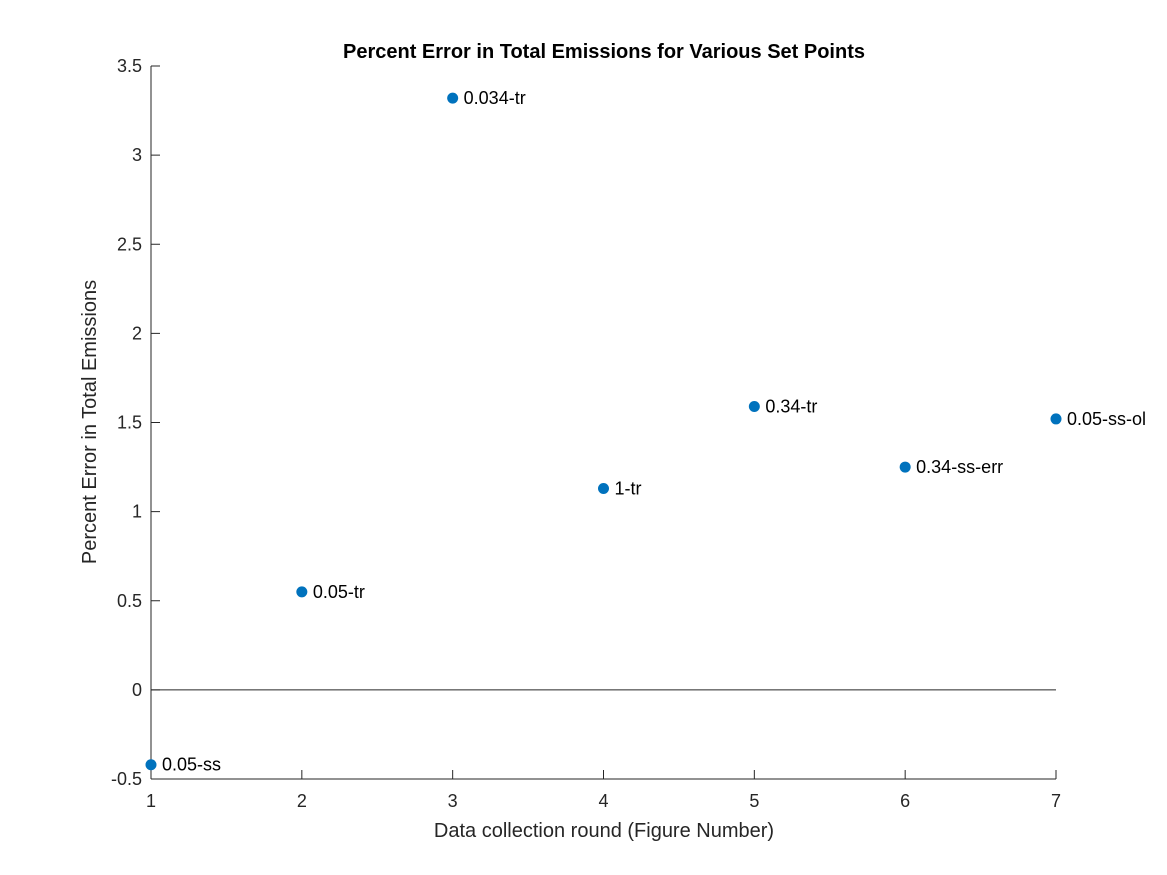  What do you see at coordinates (129, 66) in the screenshot?
I see `y-tick-label: 3.5` at bounding box center [129, 66].